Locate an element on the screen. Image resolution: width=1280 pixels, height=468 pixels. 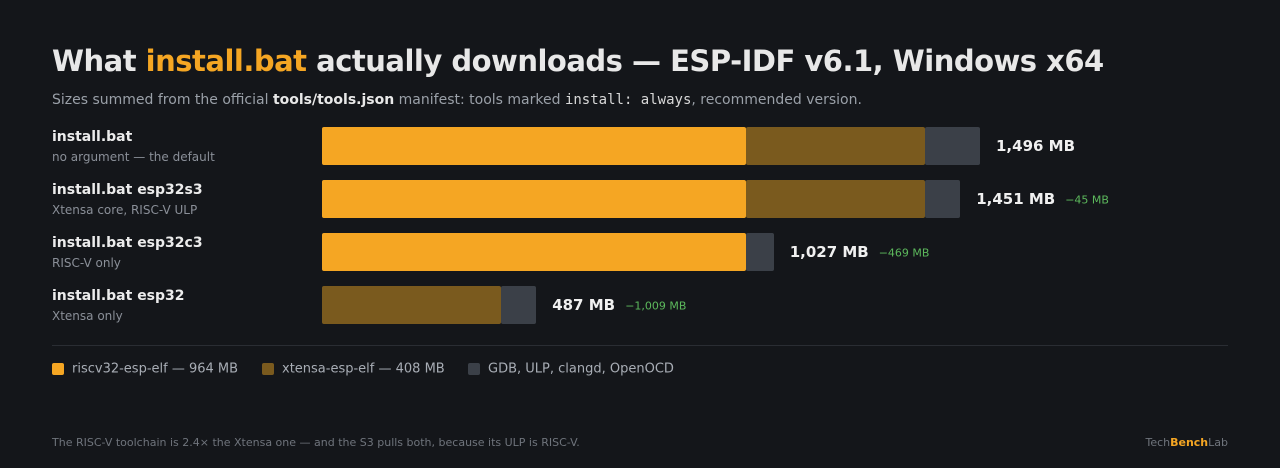
brand: TechBenchLab is located at coordinates (1186, 442).